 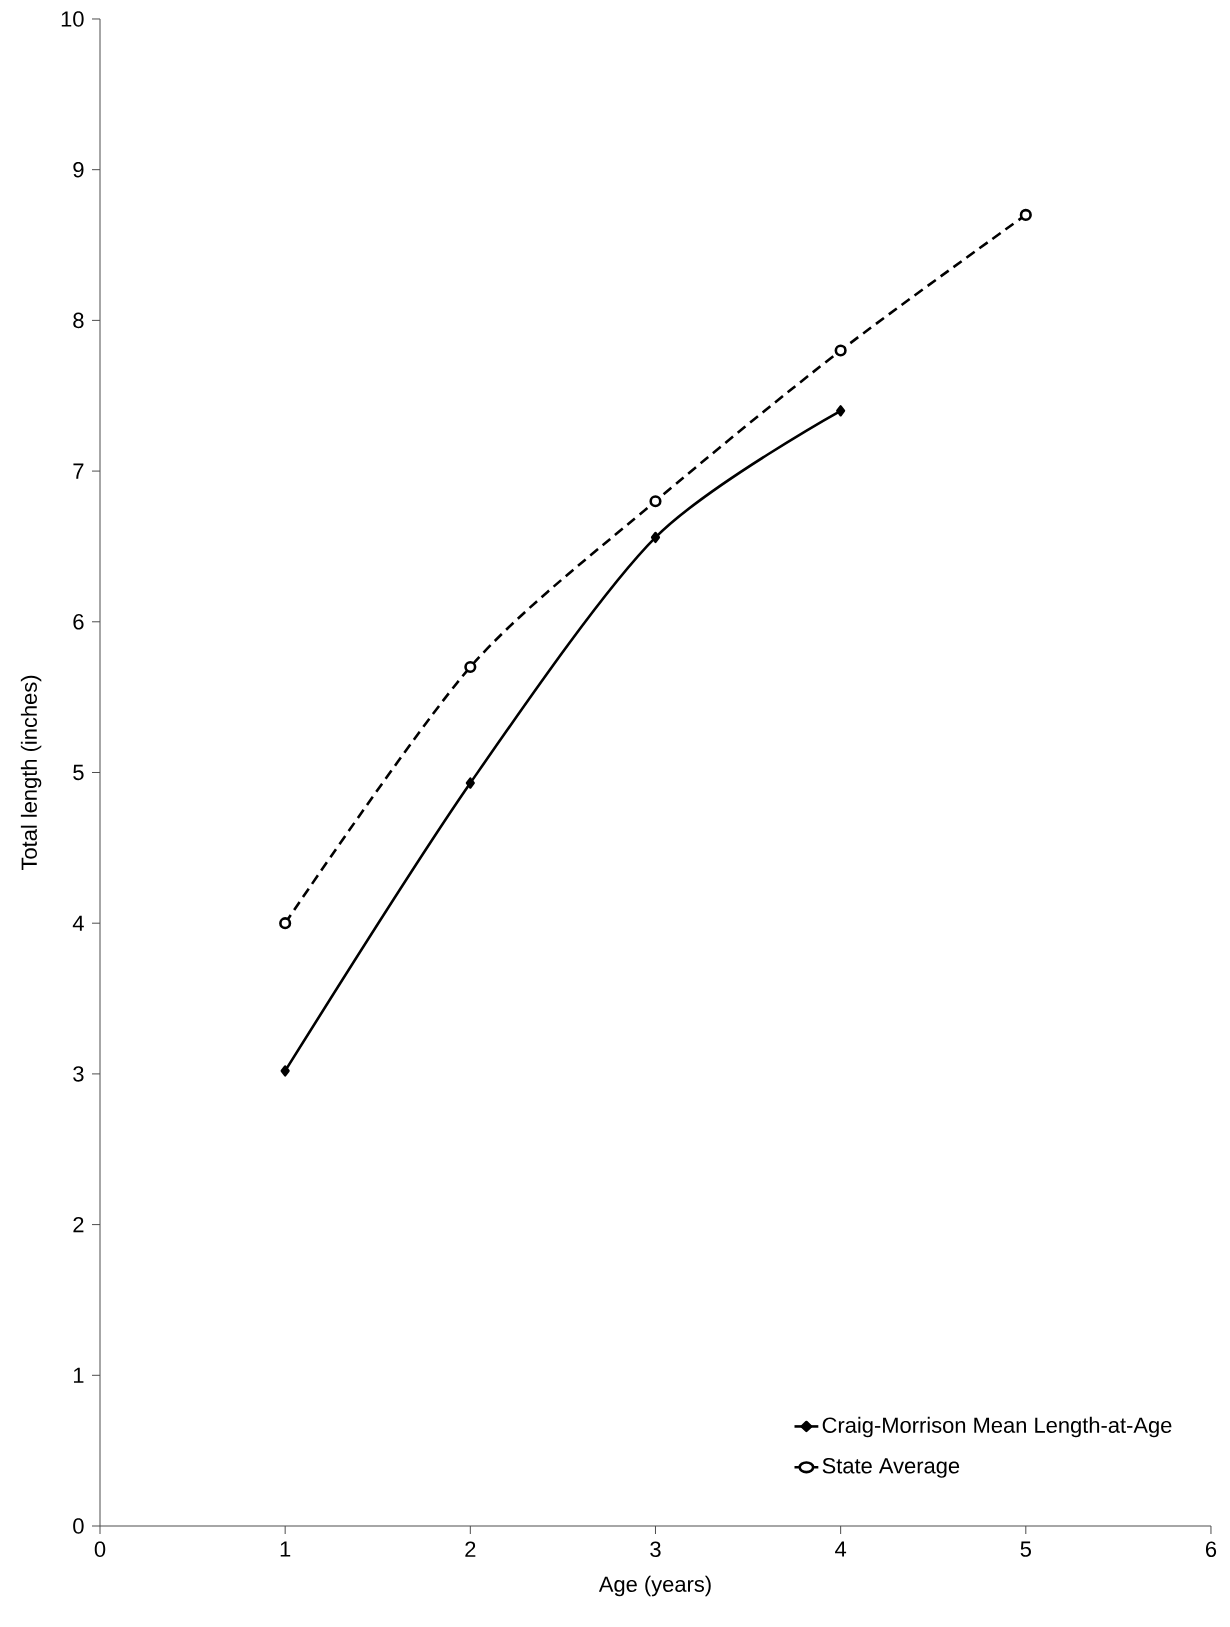 What do you see at coordinates (31, 773) in the screenshot?
I see `y-axis-title: Total length (inches)` at bounding box center [31, 773].